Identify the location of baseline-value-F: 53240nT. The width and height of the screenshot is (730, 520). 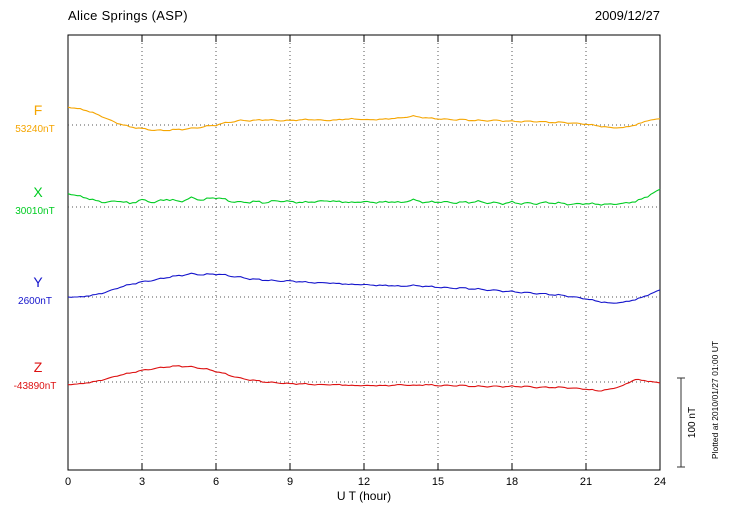
(35, 129).